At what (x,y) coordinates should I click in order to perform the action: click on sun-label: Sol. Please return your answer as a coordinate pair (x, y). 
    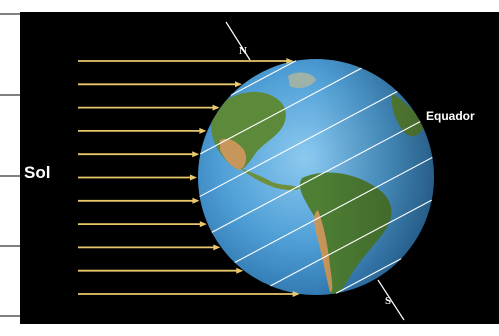
    Looking at the image, I should click on (37, 172).